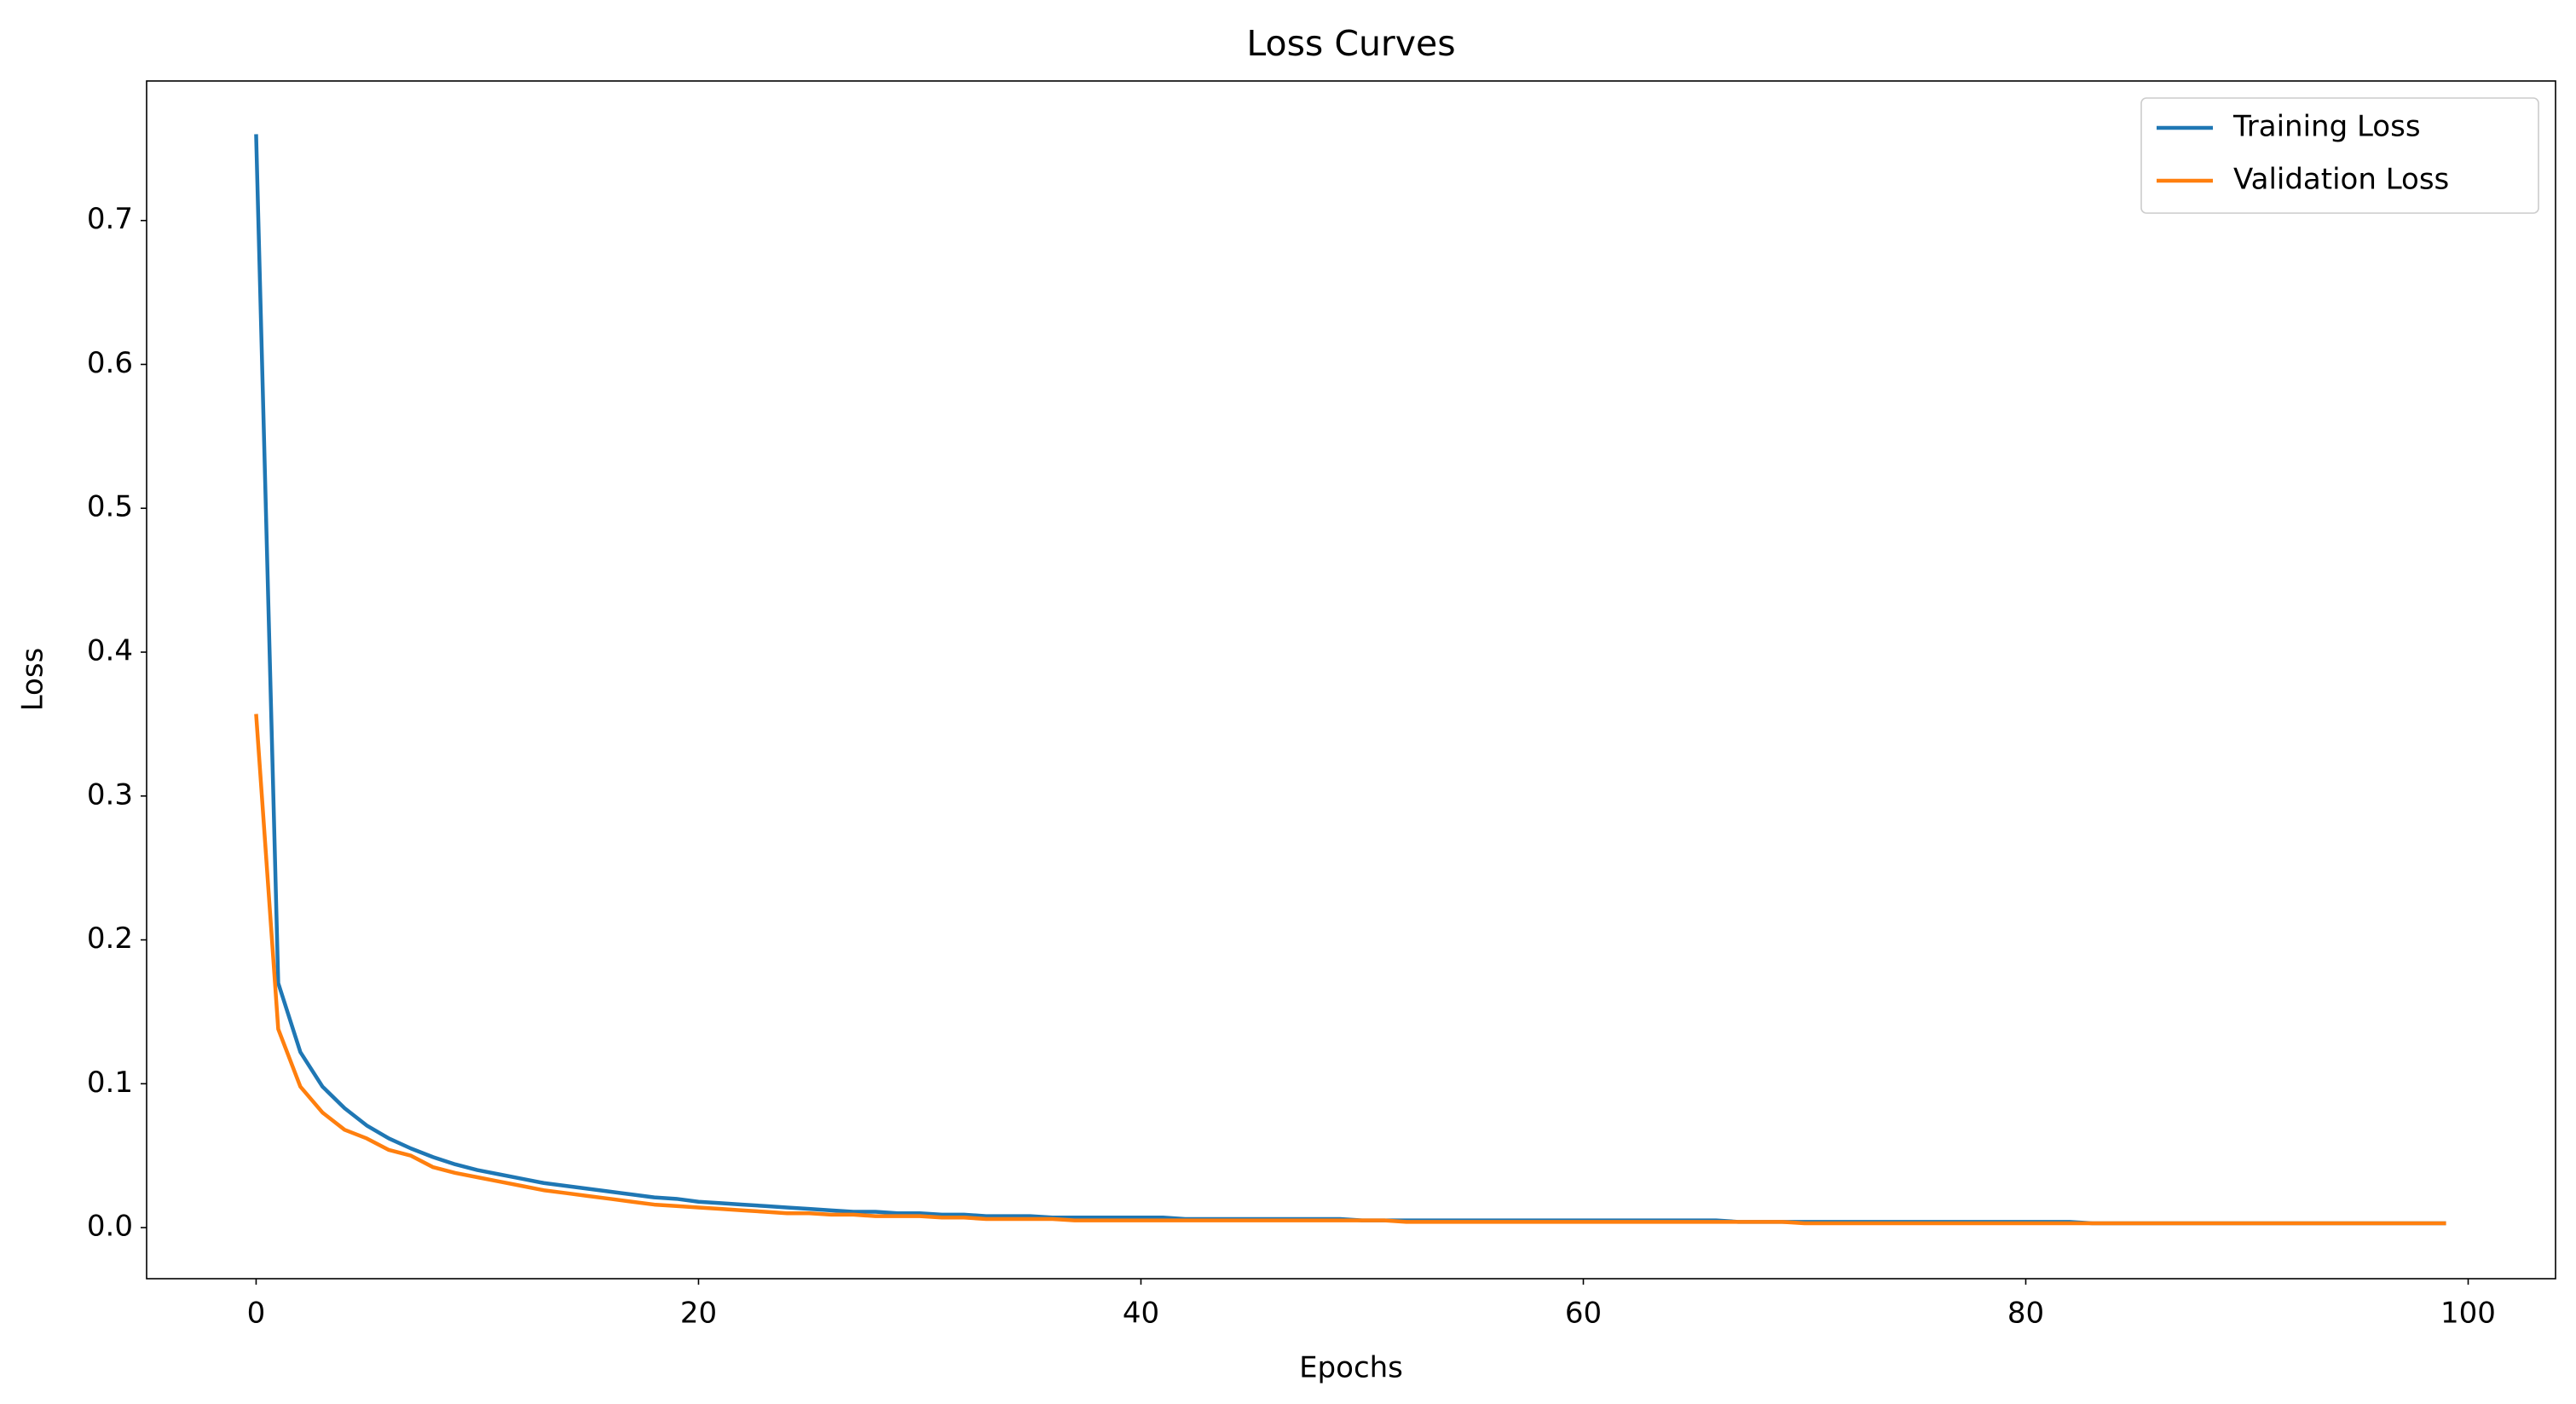 The height and width of the screenshot is (1404, 2576). I want to click on x-tick-label: 100, so click(2468, 1314).